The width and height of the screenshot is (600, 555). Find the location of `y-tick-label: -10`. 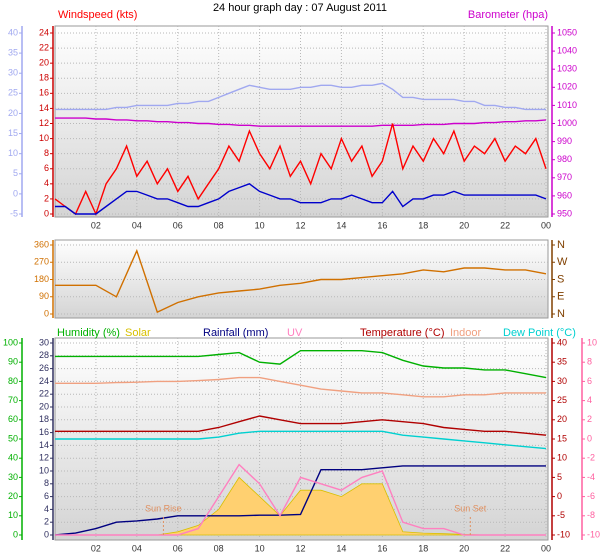

y-tick-label: -10 is located at coordinates (593, 534).